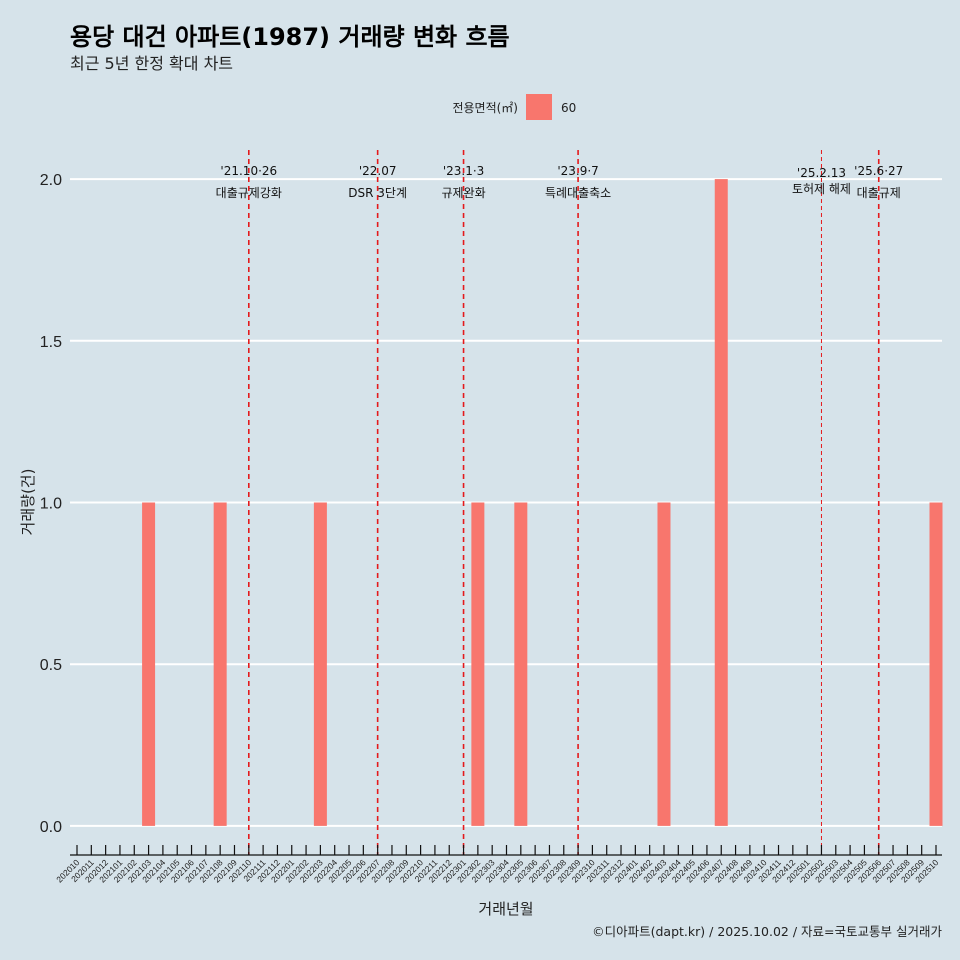  What do you see at coordinates (51, 665) in the screenshot?
I see `y-tick-label: 0.5` at bounding box center [51, 665].